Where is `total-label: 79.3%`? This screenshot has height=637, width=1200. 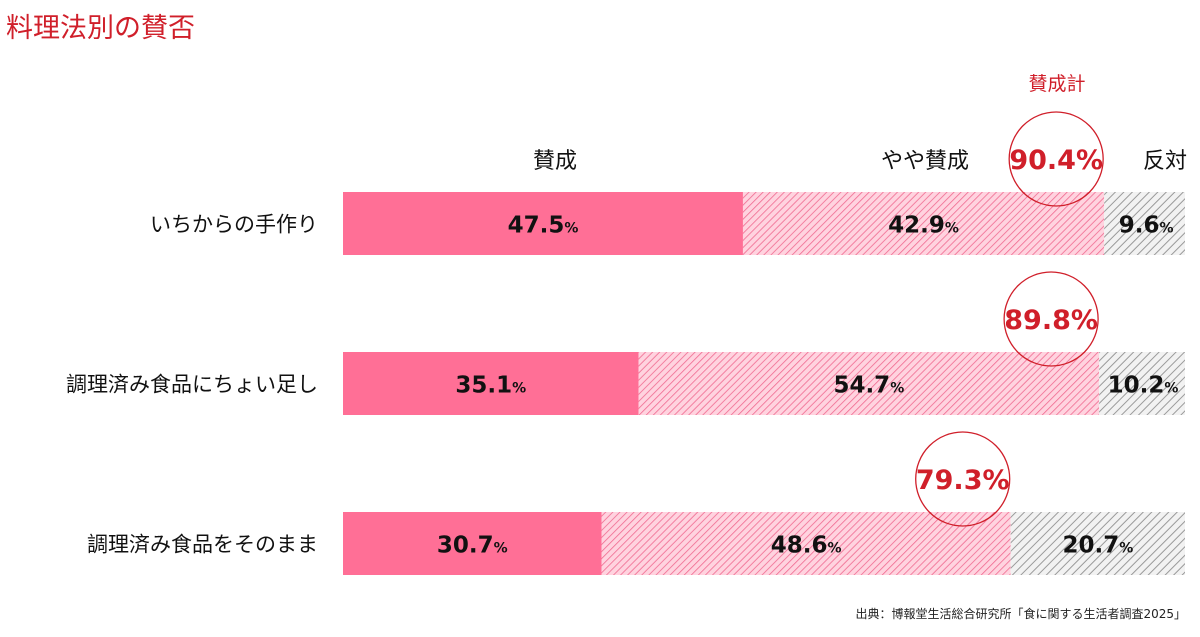
total-label: 79.3% is located at coordinates (963, 480).